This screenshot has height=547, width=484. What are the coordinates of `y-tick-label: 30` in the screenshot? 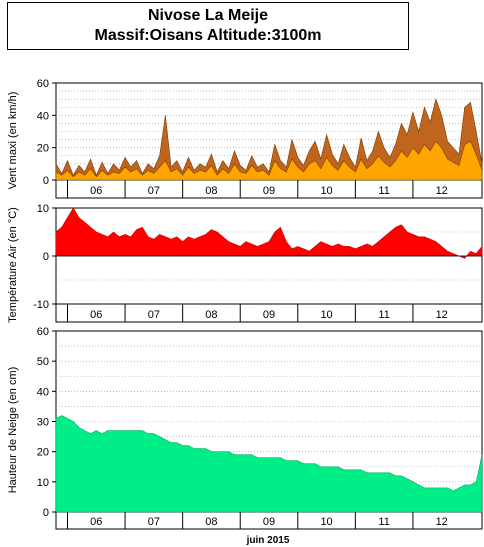 It's located at (43, 423).